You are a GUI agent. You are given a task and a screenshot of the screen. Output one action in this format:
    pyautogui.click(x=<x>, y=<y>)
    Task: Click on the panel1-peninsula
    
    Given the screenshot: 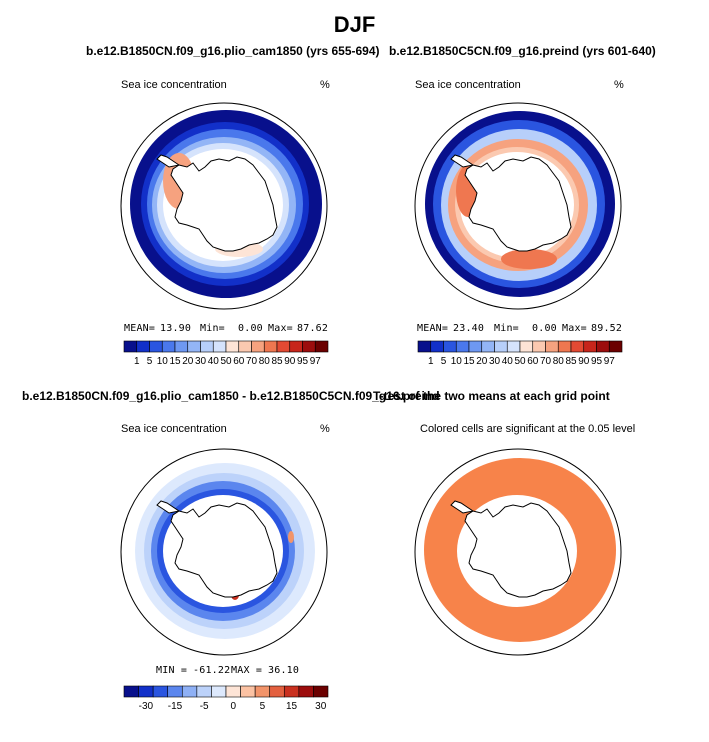 What is the action you would take?
    pyautogui.click(x=168, y=161)
    